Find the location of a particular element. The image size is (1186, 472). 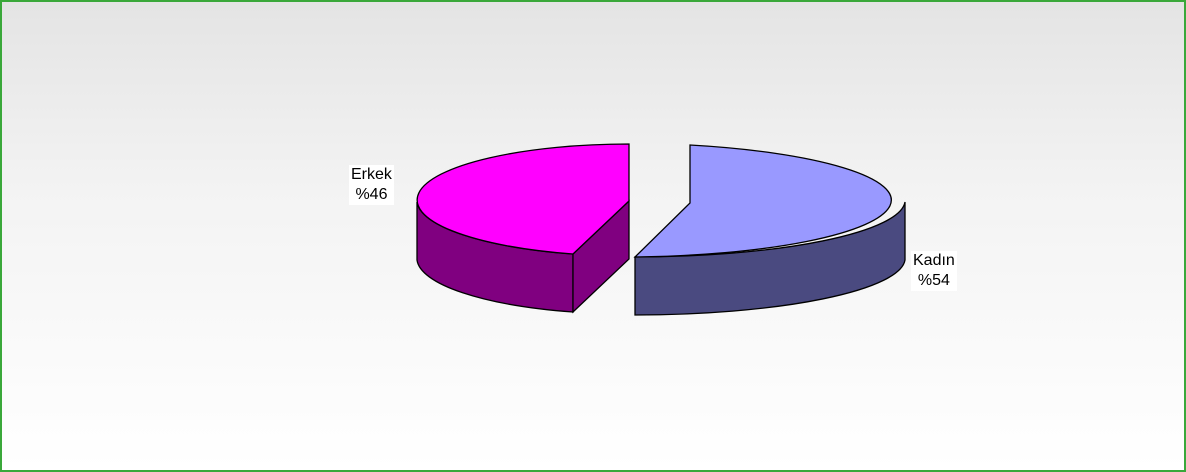

slice-erkek-top is located at coordinates (523, 199).